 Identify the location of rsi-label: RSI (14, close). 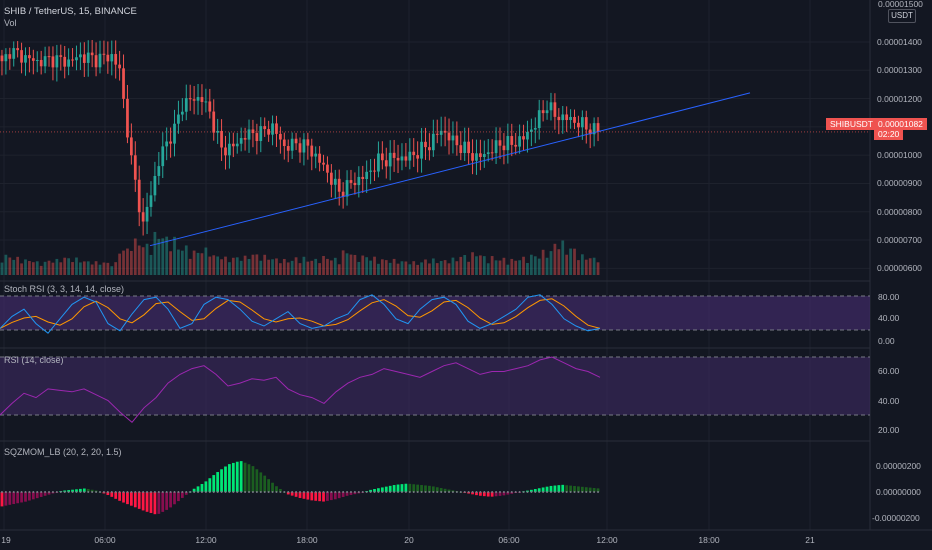
(34, 360).